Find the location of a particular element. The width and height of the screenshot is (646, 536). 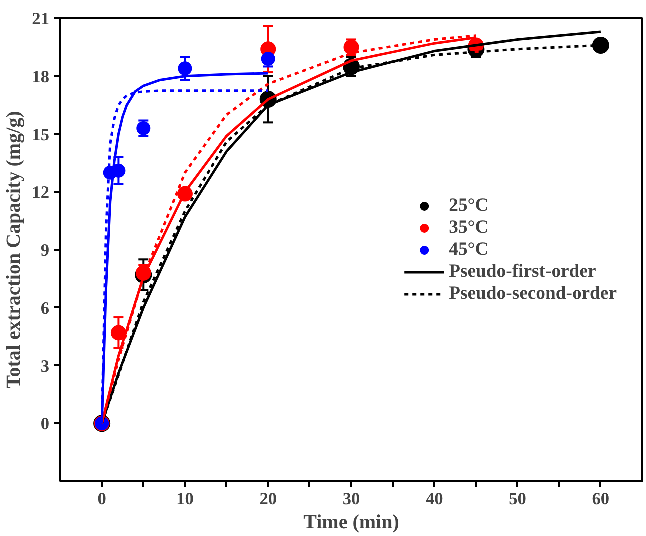

x-tick-label: 50 is located at coordinates (517, 499).